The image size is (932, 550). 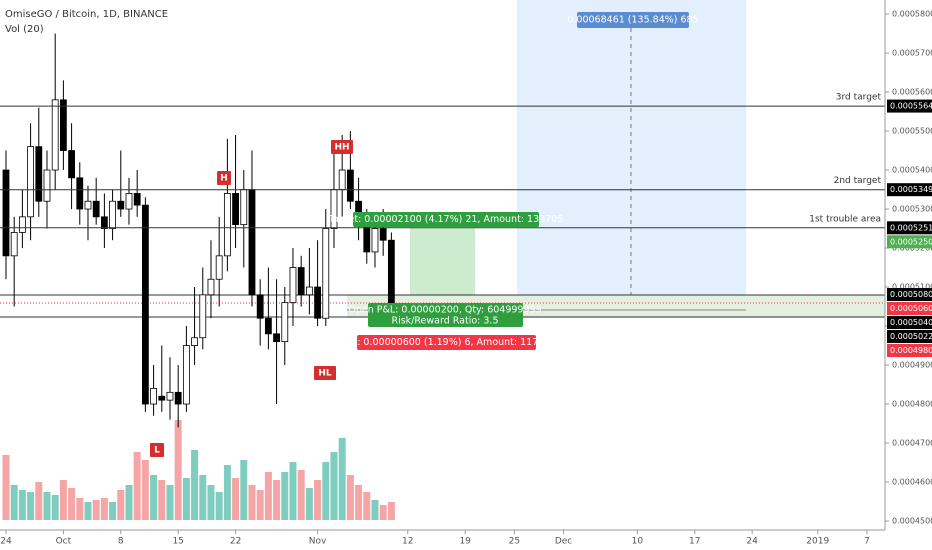 I want to click on y-tick-label: 0.00048000, so click(x=912, y=404).